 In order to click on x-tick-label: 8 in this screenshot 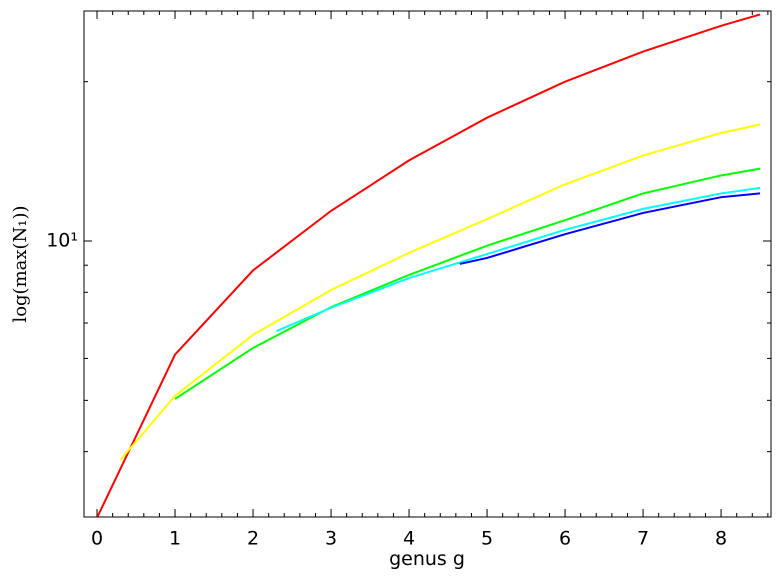, I will do `click(721, 539)`.